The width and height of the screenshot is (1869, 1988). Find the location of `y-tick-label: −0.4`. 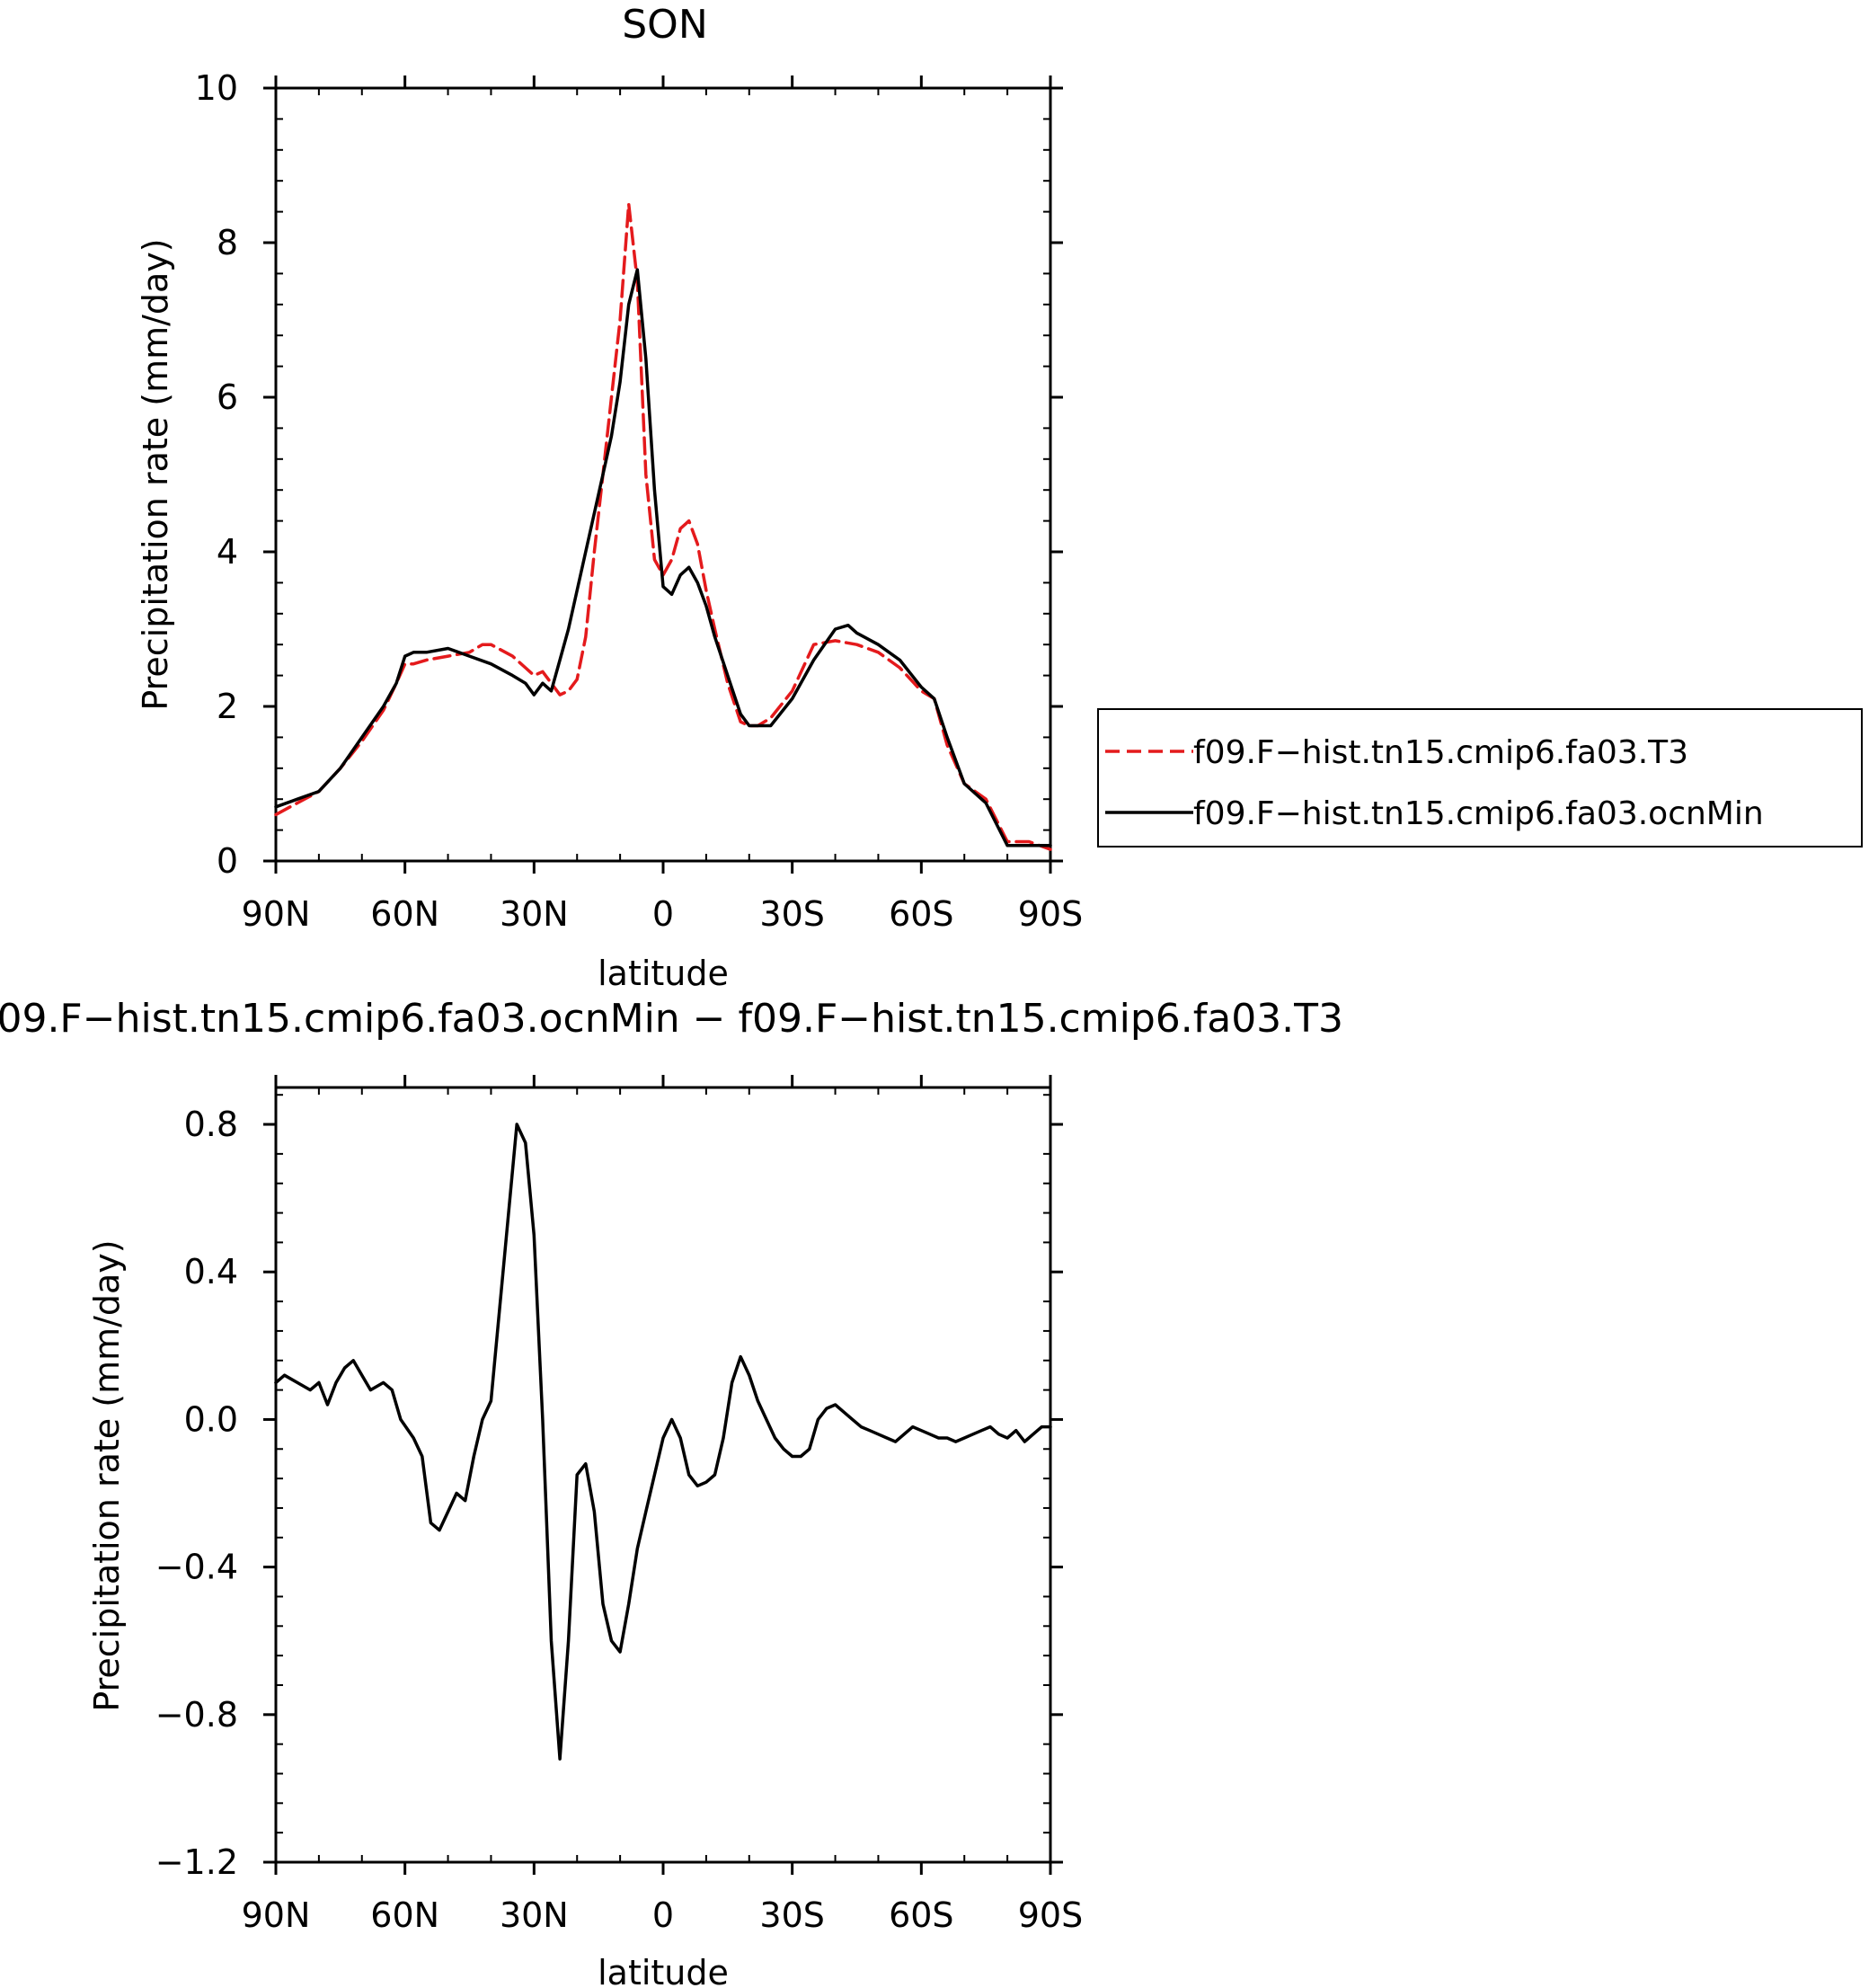

y-tick-label: −0.4 is located at coordinates (196, 1568).